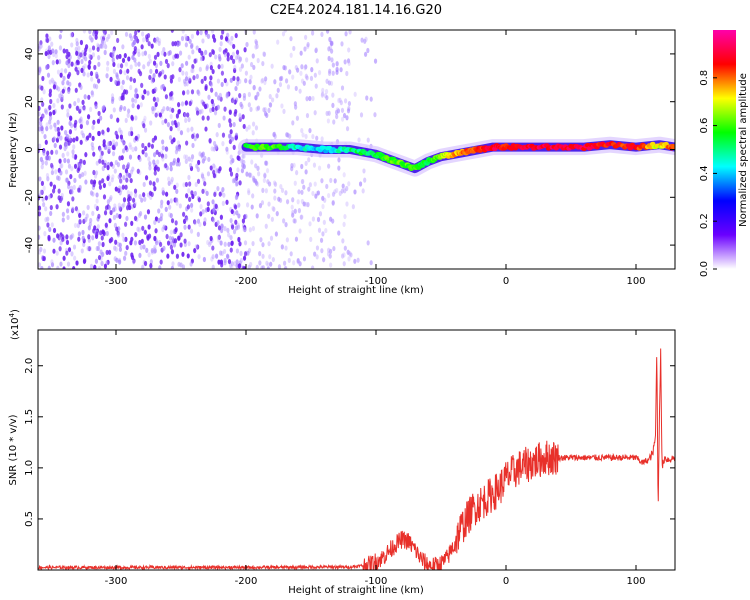  What do you see at coordinates (29, 366) in the screenshot?
I see `snr-y-tick-label: 2.0` at bounding box center [29, 366].